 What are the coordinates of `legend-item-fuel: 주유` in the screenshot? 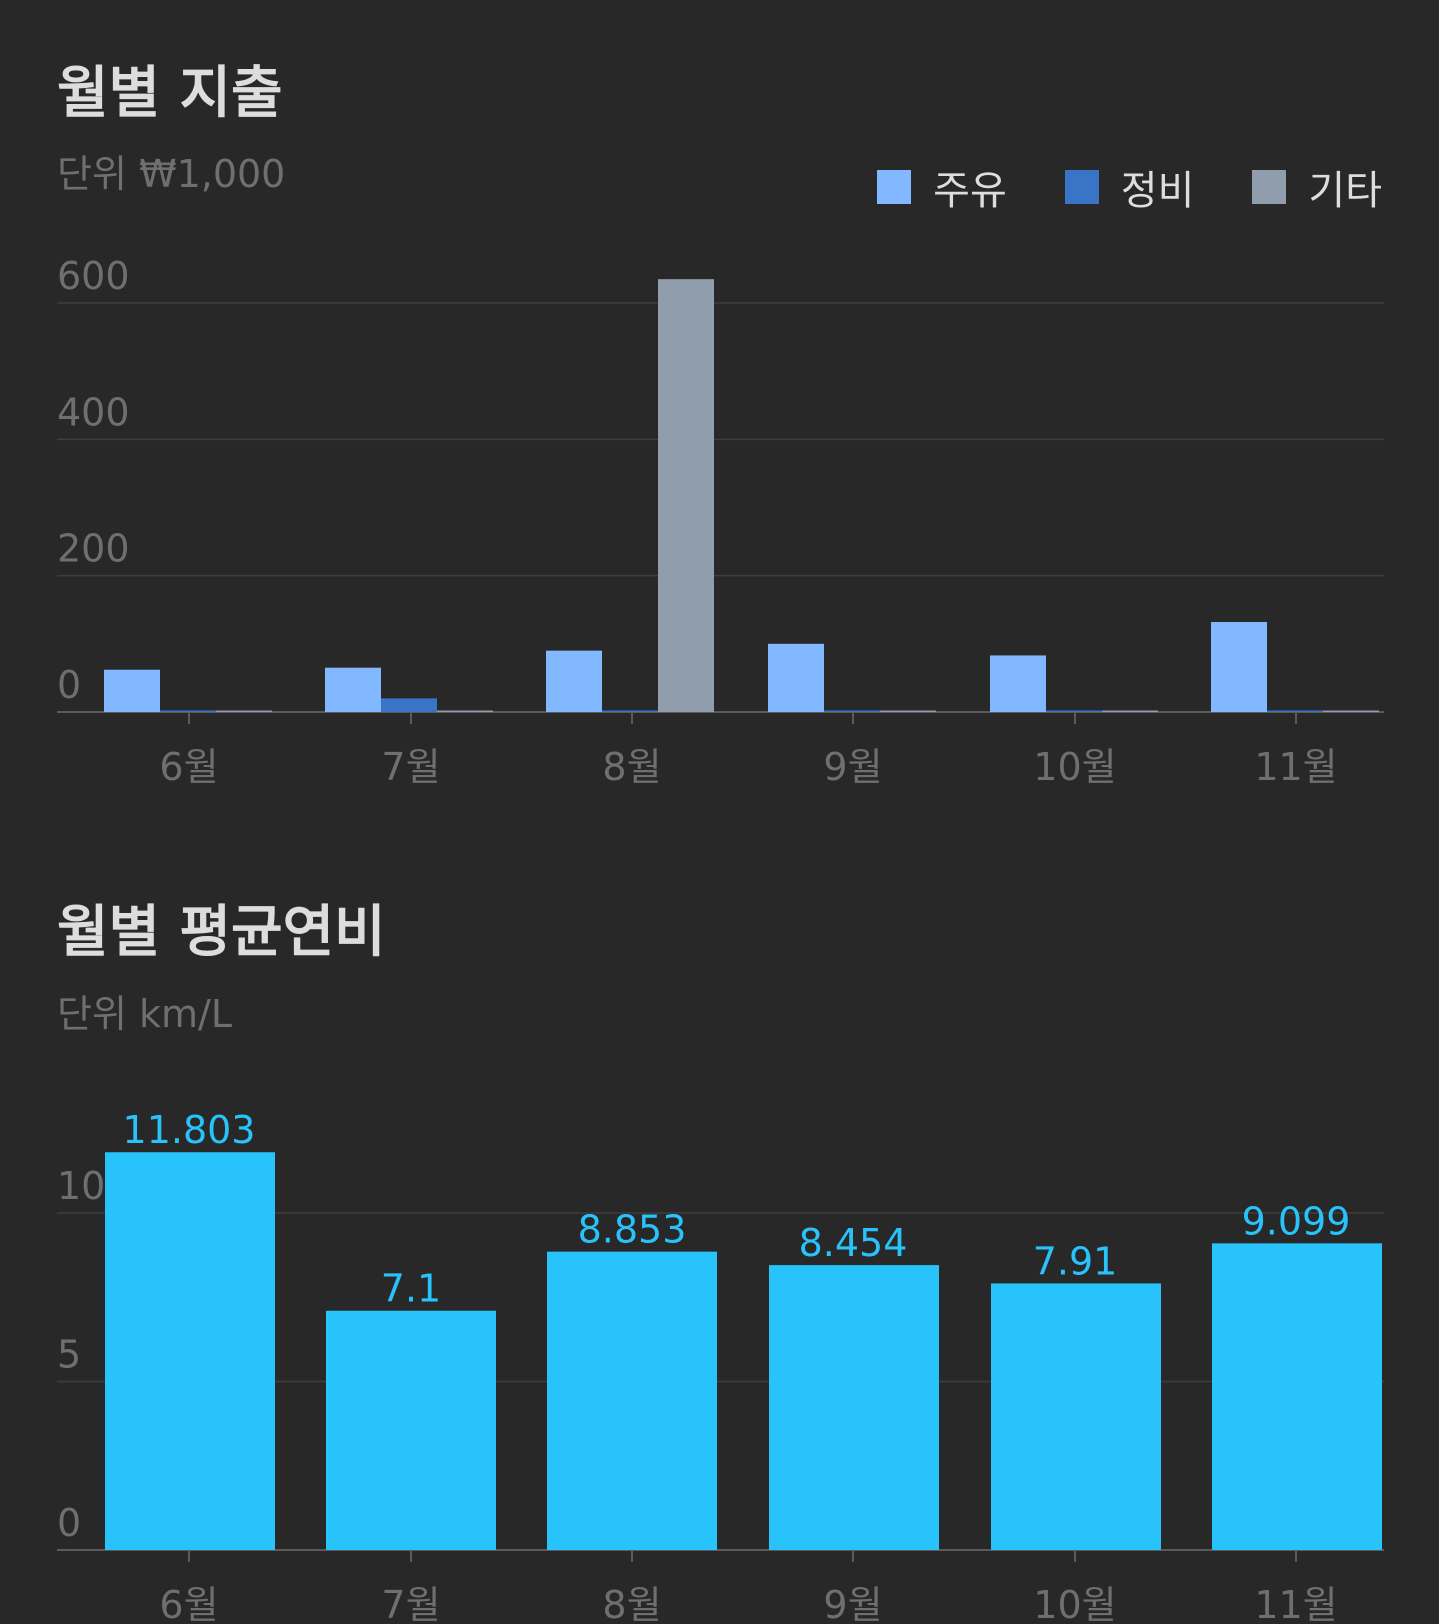 It's located at (942, 187).